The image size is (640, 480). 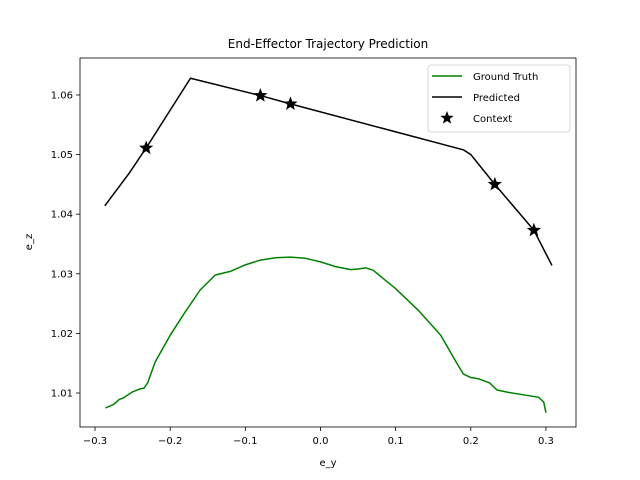 What do you see at coordinates (62, 155) in the screenshot?
I see `y-tick-label: 1.05` at bounding box center [62, 155].